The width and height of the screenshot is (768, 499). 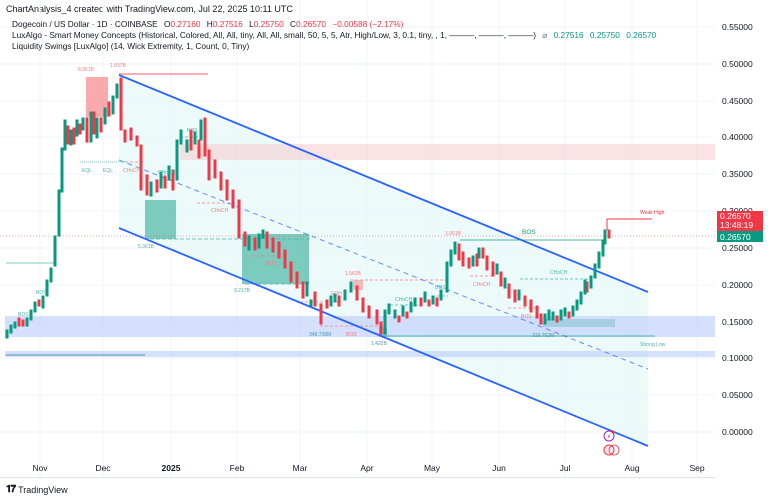 What do you see at coordinates (737, 27) in the screenshot?
I see `y-tick: 0.55000` at bounding box center [737, 27].